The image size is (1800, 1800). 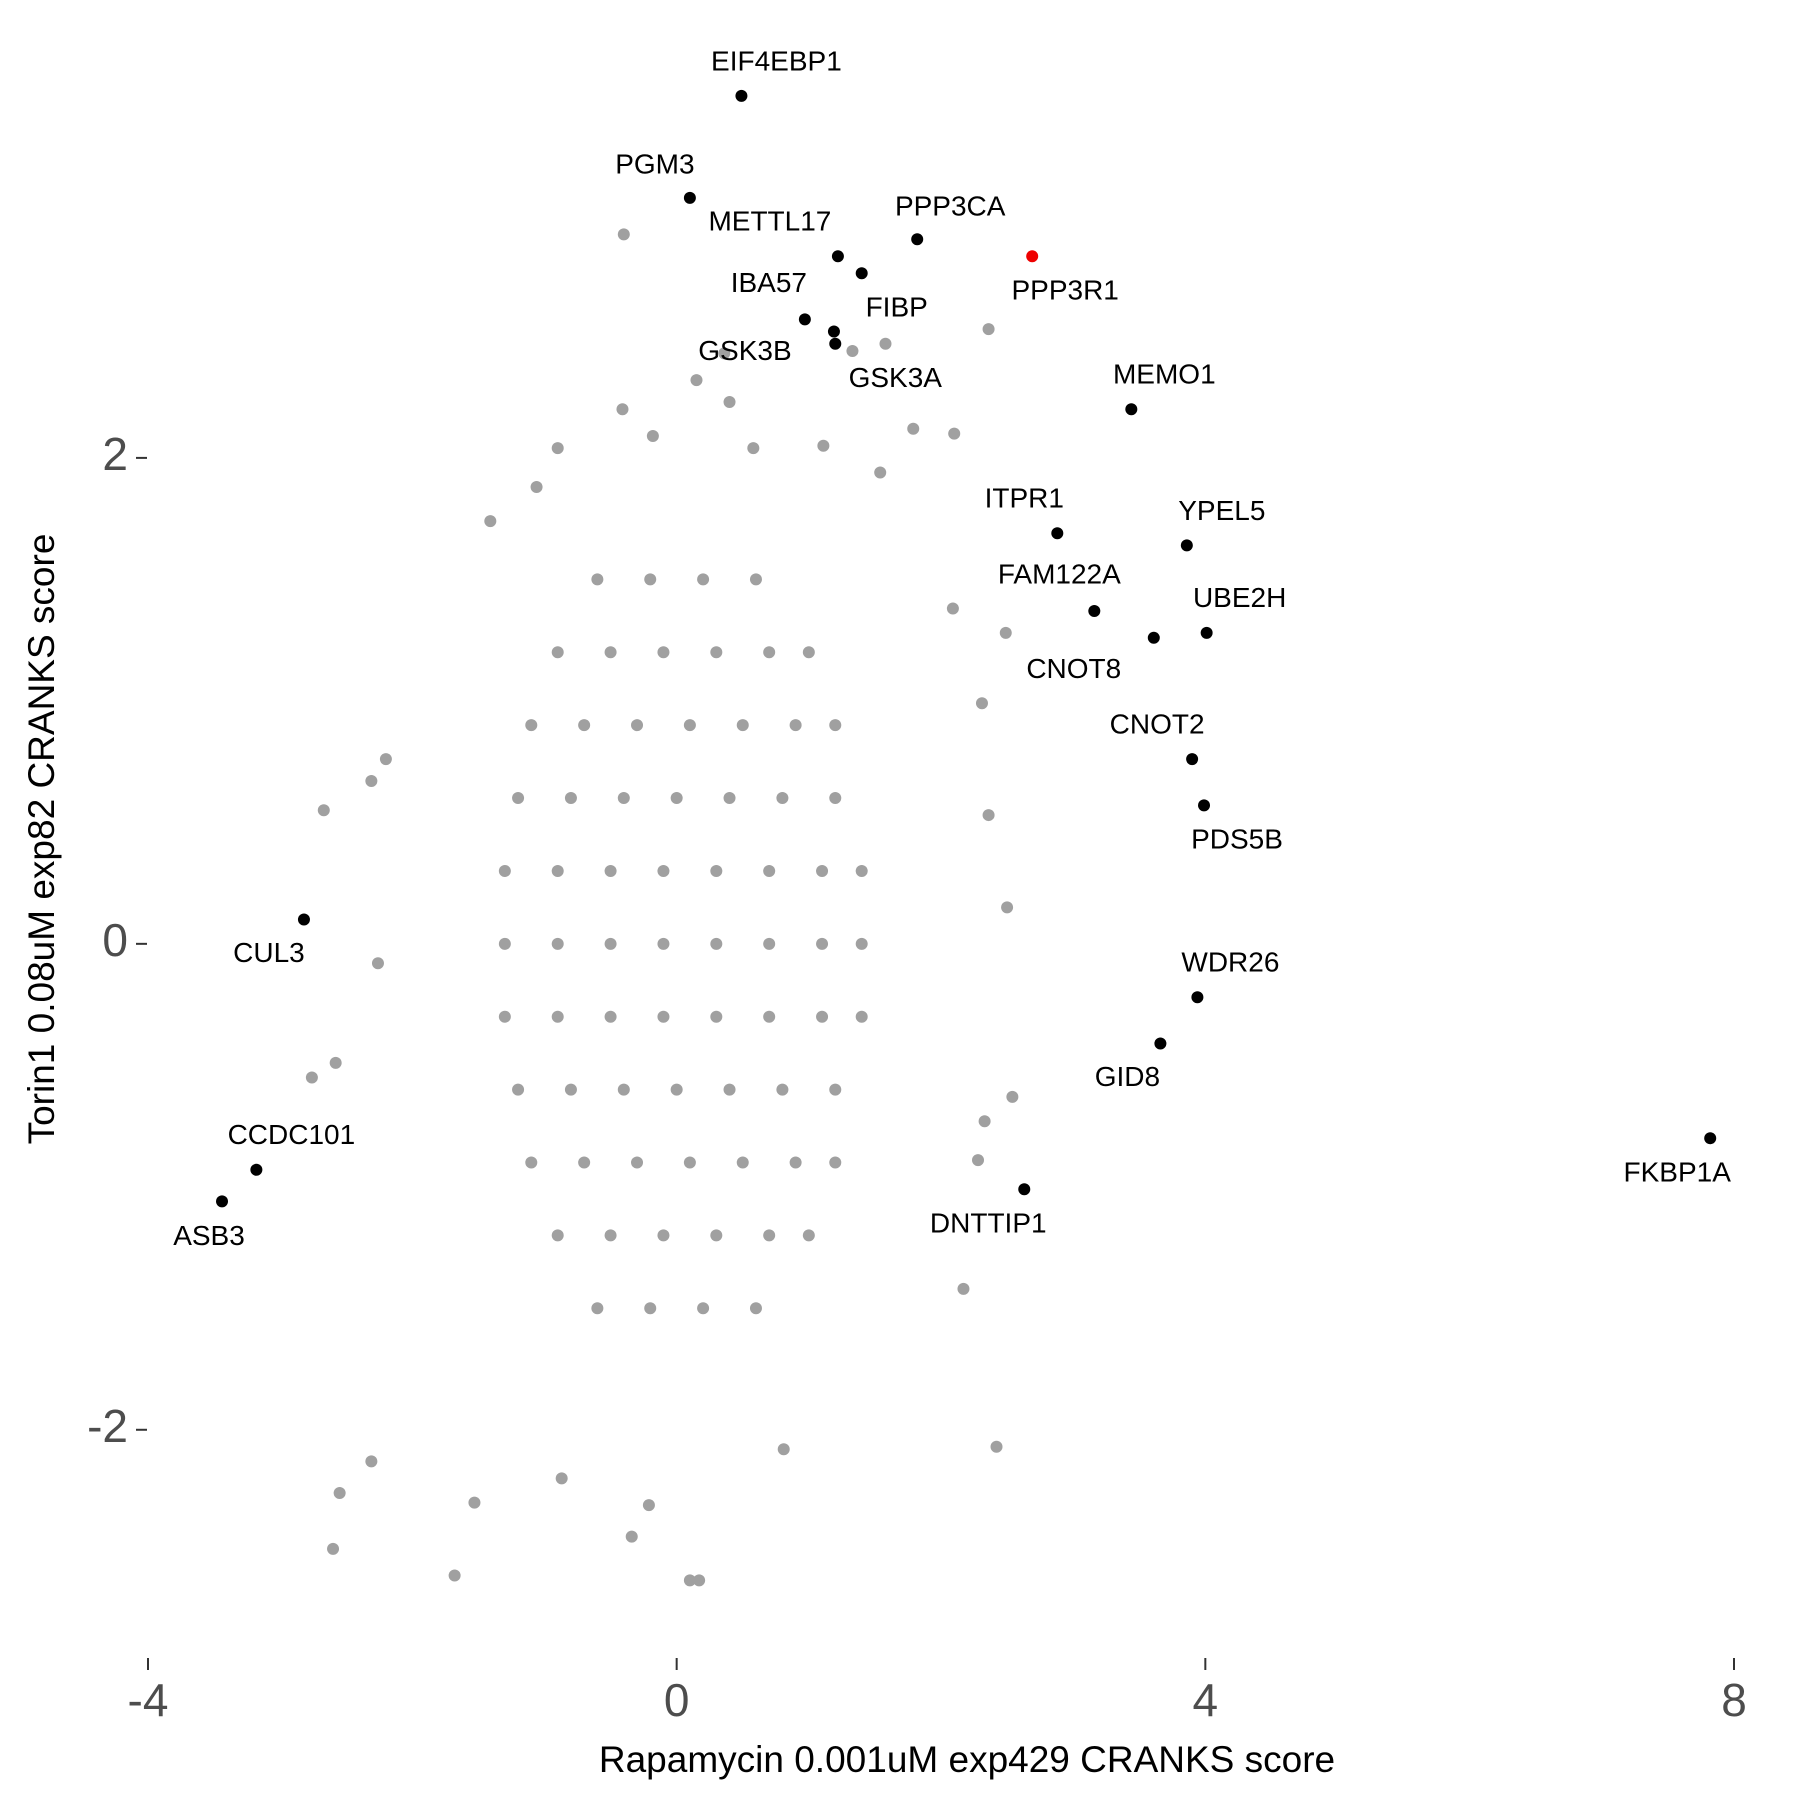 What do you see at coordinates (1157, 724) in the screenshot?
I see `point-label: CNOT2` at bounding box center [1157, 724].